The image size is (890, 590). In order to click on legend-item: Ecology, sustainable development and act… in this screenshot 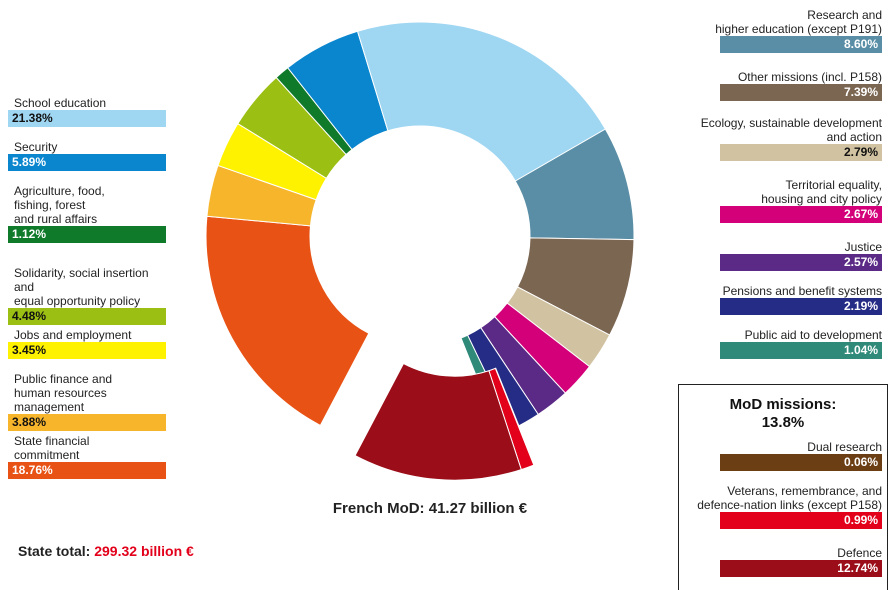, I will do `click(772, 138)`.